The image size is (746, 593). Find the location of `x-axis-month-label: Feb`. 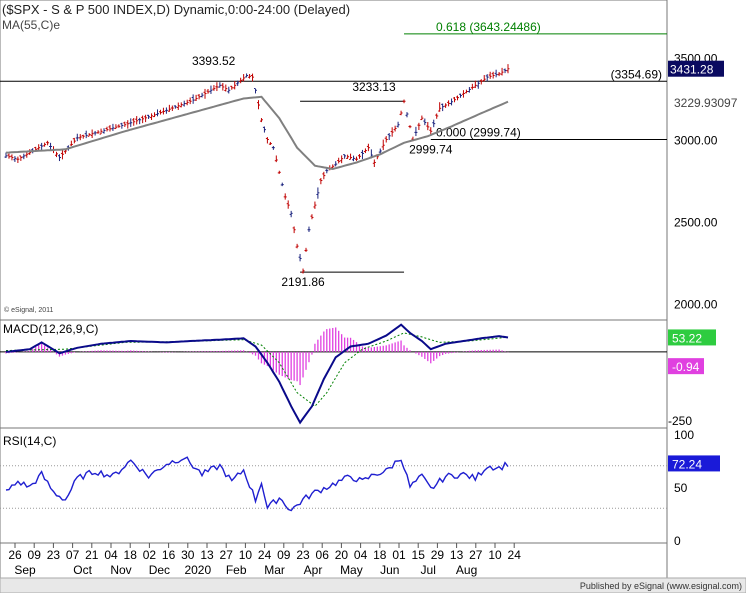

x-axis-month-label: Feb is located at coordinates (236, 570).